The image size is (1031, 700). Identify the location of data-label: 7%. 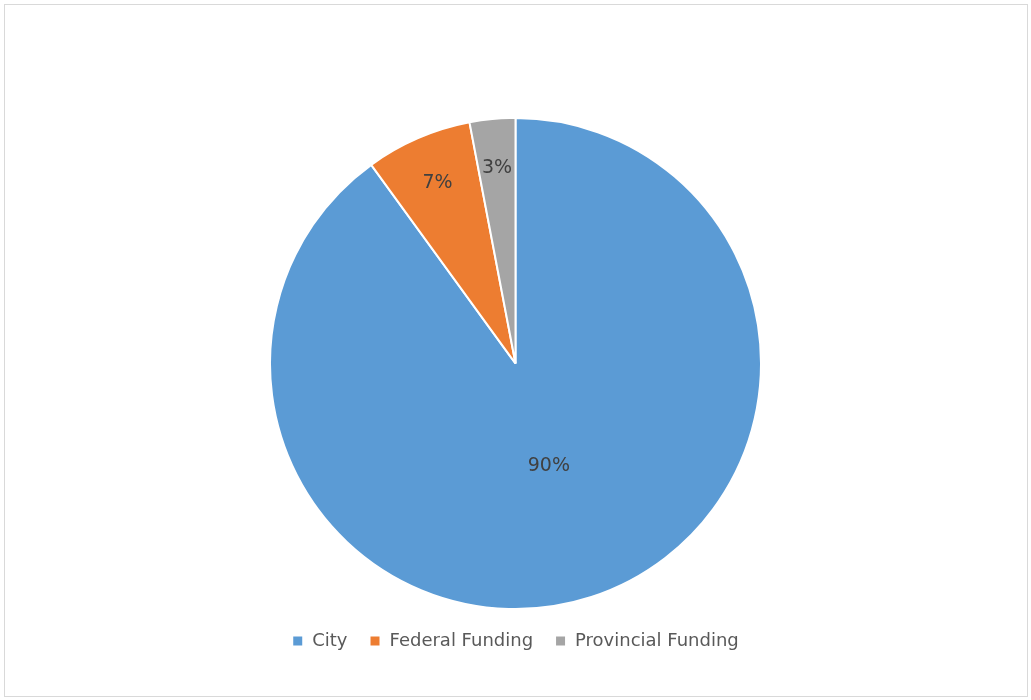
(437, 181).